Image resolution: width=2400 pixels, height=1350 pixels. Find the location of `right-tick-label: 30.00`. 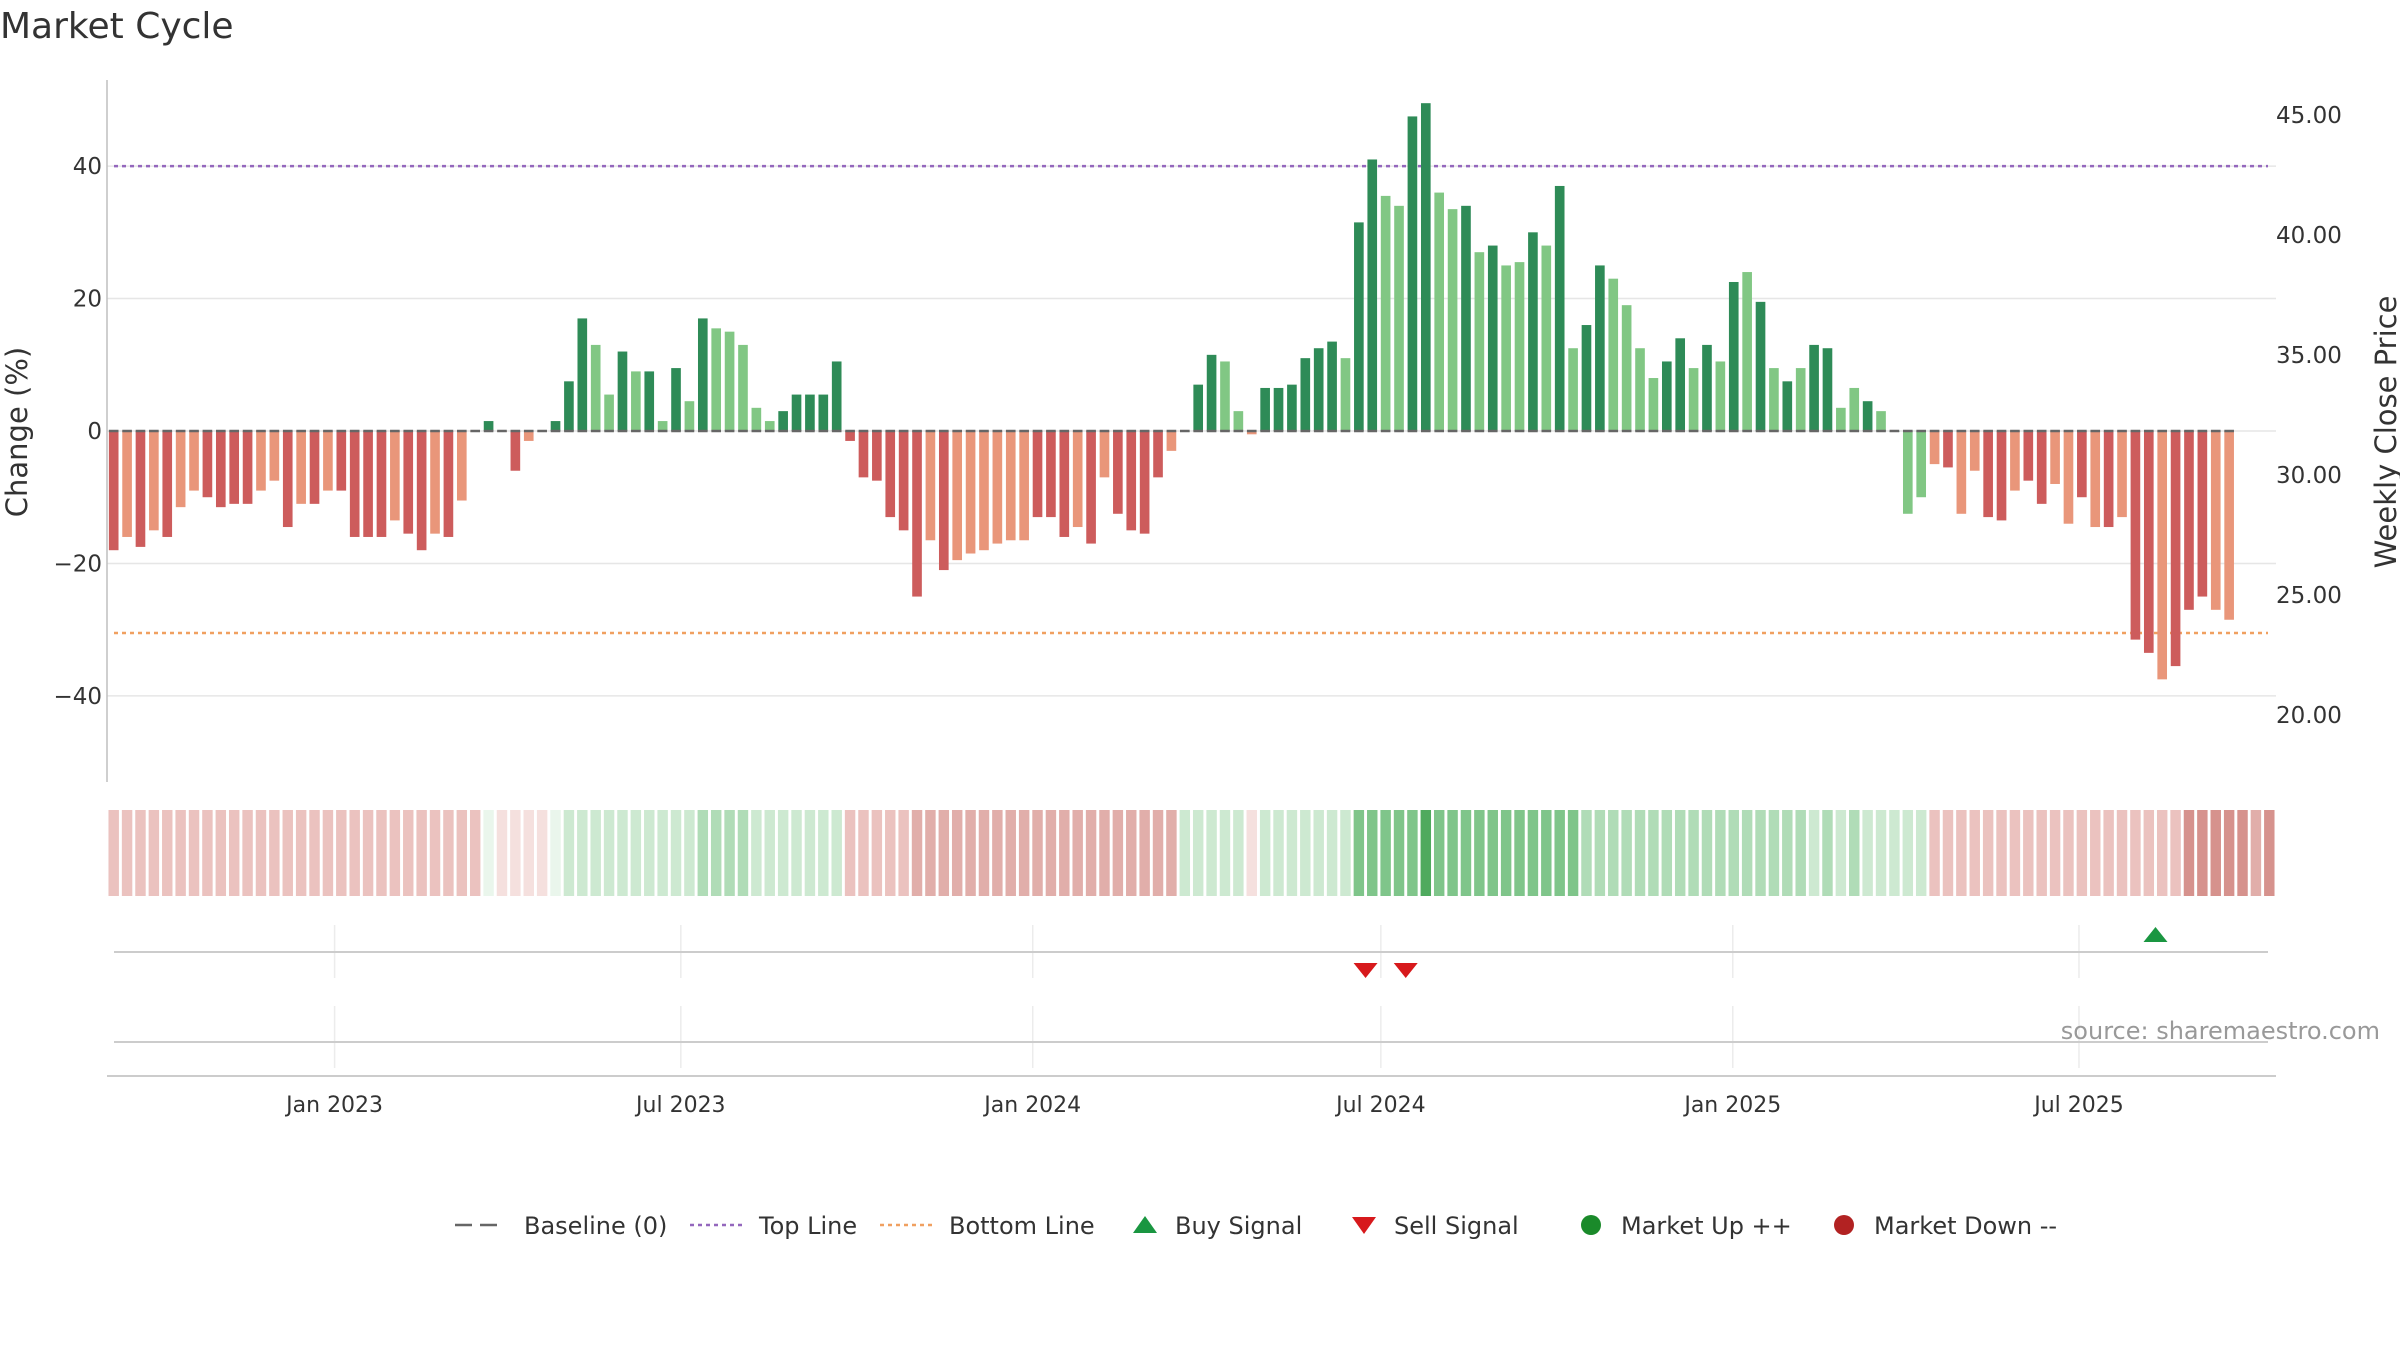

right-tick-label: 30.00 is located at coordinates (2309, 476).